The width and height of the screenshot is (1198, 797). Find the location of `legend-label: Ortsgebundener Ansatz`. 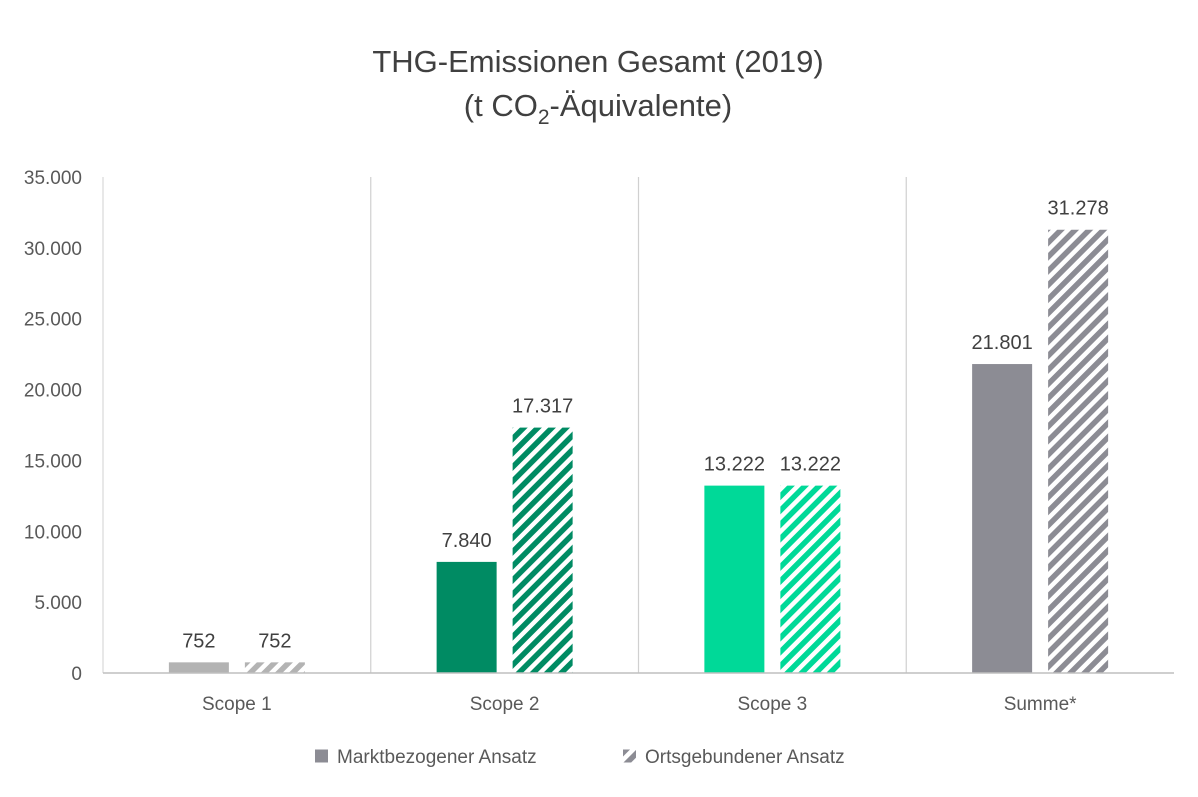

legend-label: Ortsgebundener Ansatz is located at coordinates (745, 757).